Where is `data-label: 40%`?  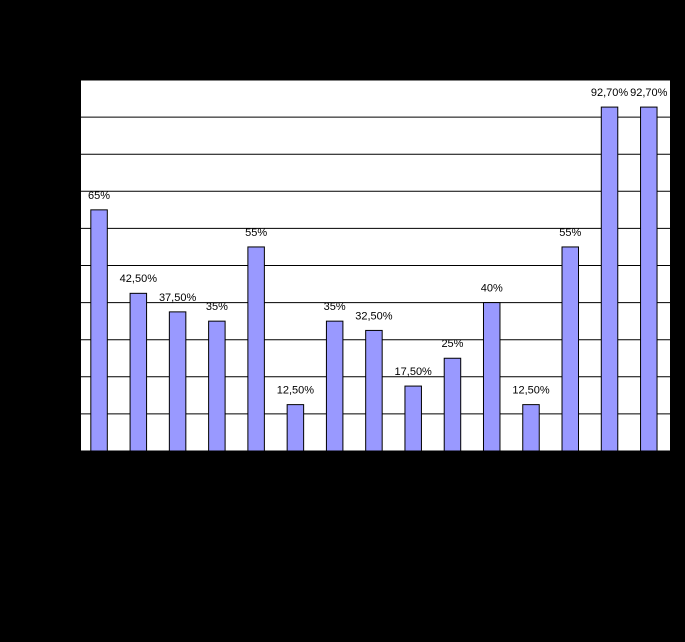
data-label: 40% is located at coordinates (492, 289).